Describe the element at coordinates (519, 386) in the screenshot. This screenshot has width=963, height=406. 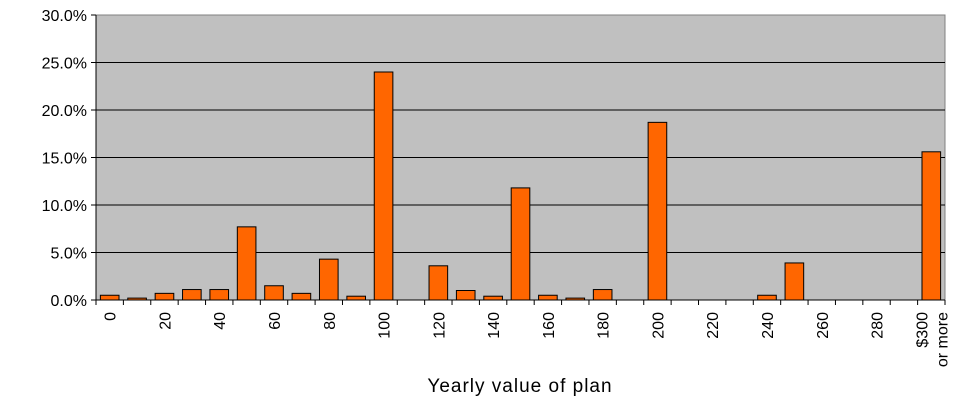
I see `x-axis-title: Yearly value of plan` at that location.